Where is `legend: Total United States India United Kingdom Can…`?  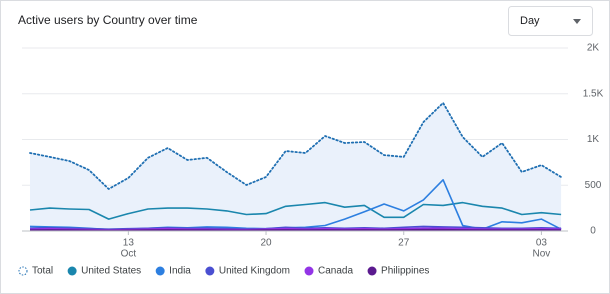 legend: Total United States India United Kingdom Can… is located at coordinates (223, 271).